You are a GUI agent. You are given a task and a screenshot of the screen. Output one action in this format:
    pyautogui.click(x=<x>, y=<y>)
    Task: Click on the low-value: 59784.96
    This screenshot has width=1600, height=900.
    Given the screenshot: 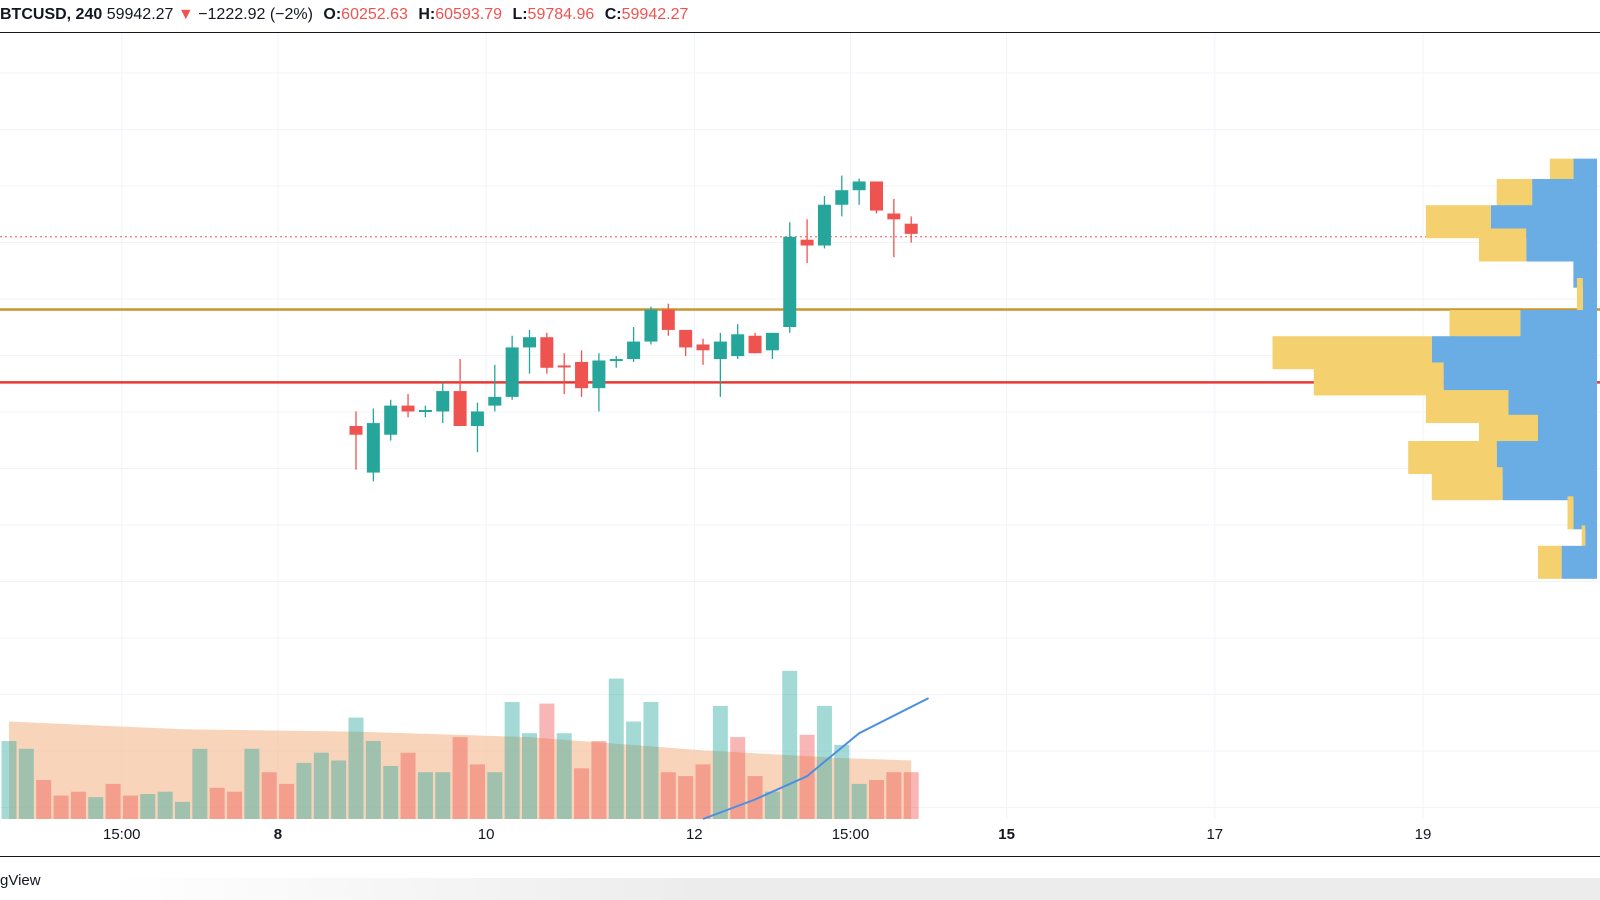 What is the action you would take?
    pyautogui.click(x=561, y=14)
    